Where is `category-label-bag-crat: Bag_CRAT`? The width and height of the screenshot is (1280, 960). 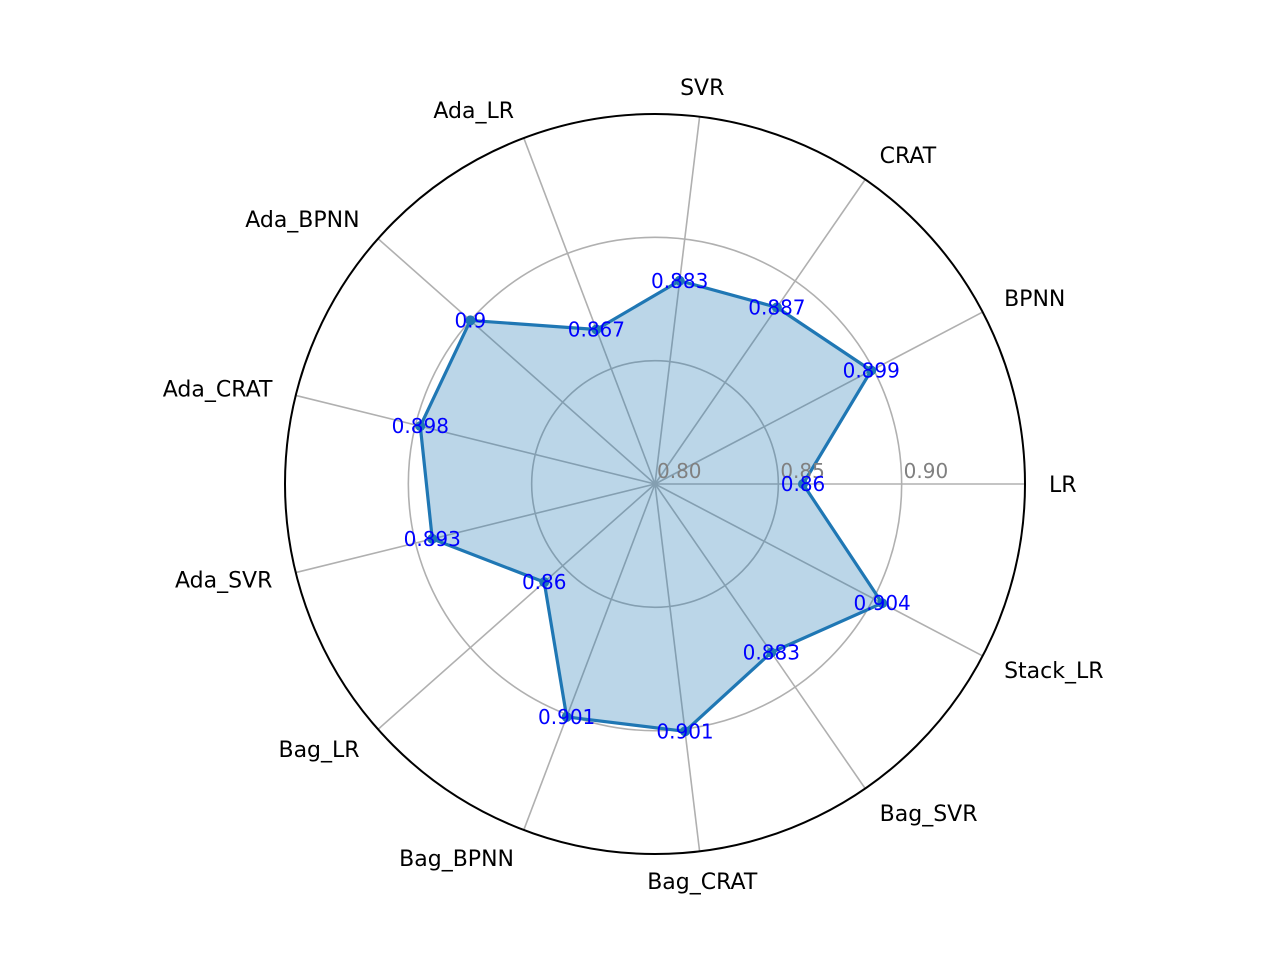
category-label-bag-crat: Bag_CRAT is located at coordinates (702, 882).